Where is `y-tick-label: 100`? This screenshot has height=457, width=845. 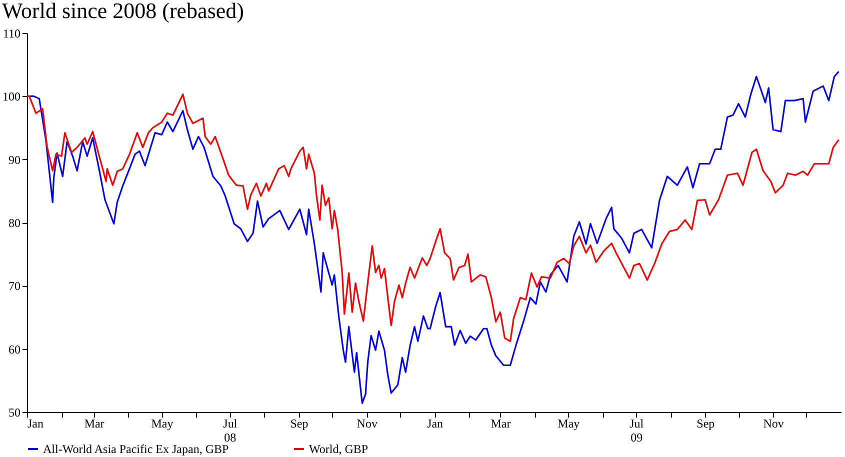 y-tick-label: 100 is located at coordinates (11, 97).